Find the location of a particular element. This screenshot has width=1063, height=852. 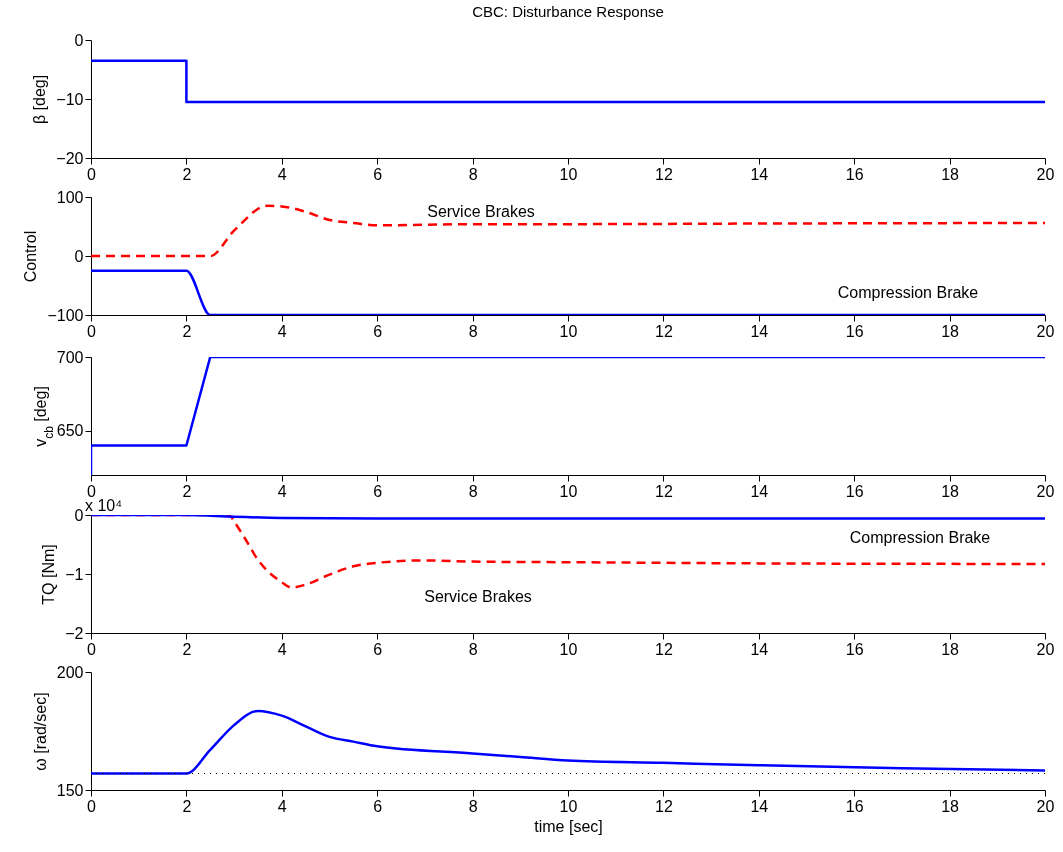

x-axis-title: time [sec] is located at coordinates (568, 826).